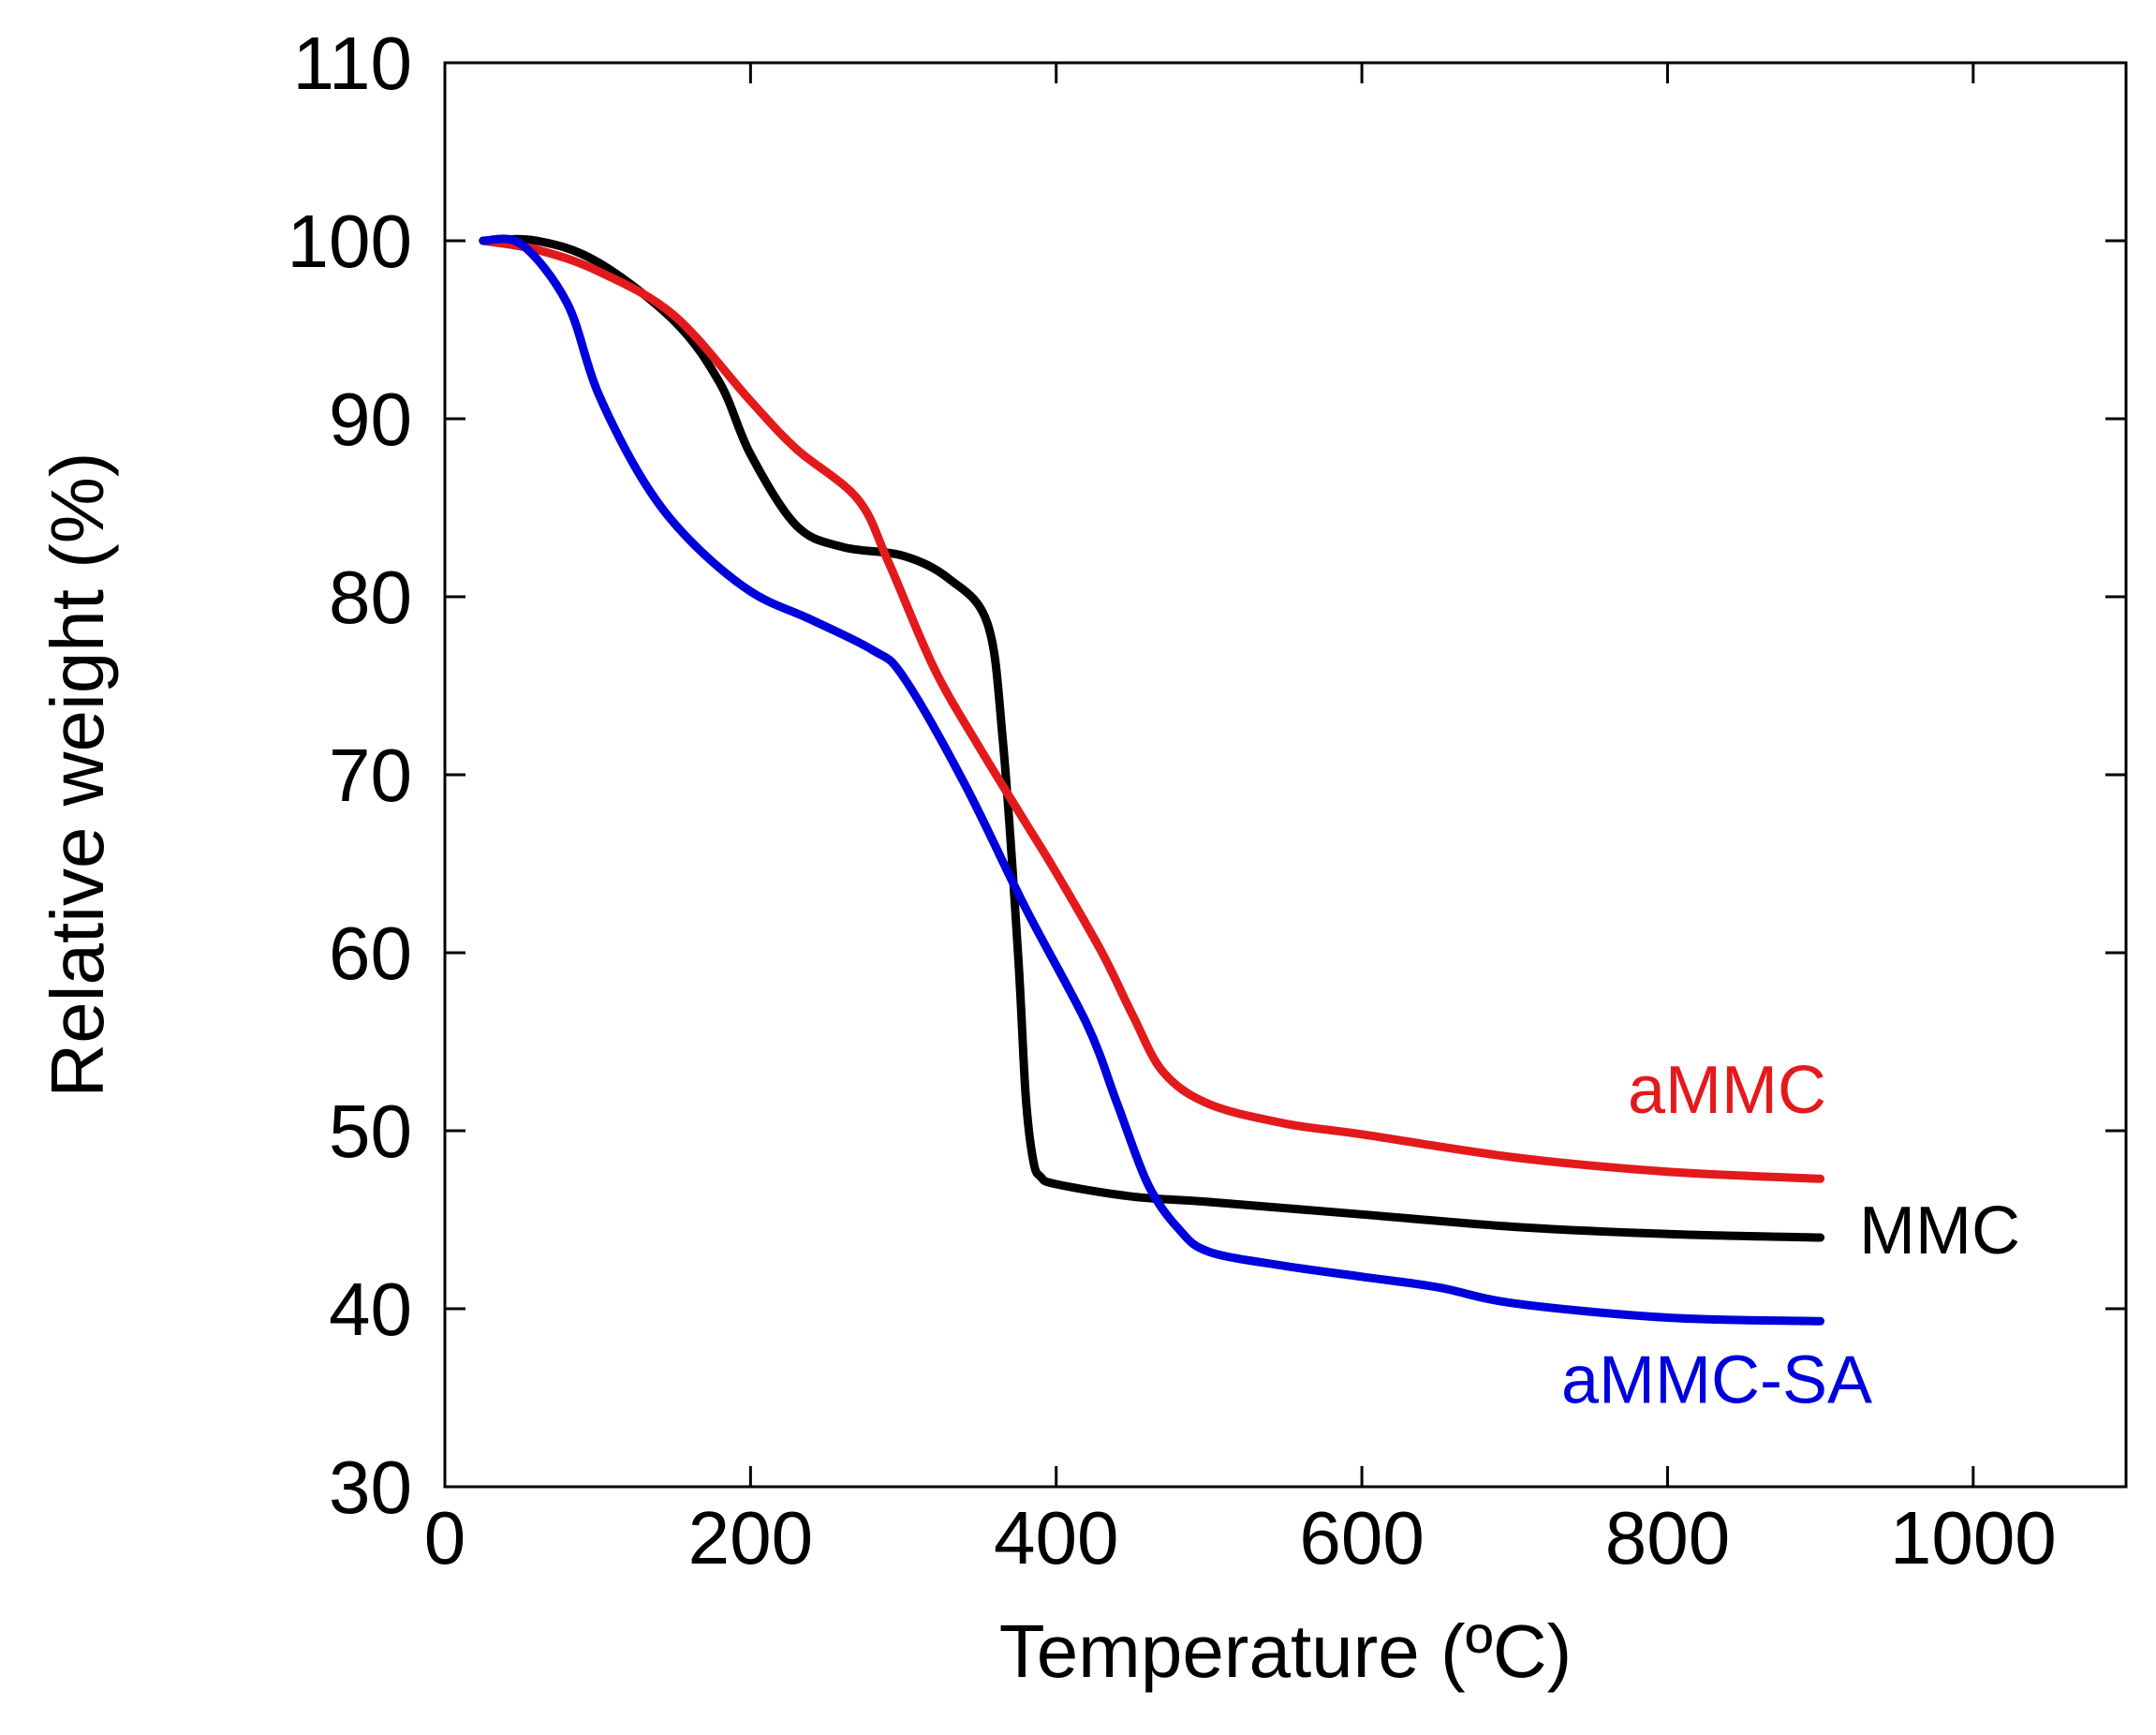  Describe the element at coordinates (445, 1538) in the screenshot. I see `x-tick-label: 0` at that location.